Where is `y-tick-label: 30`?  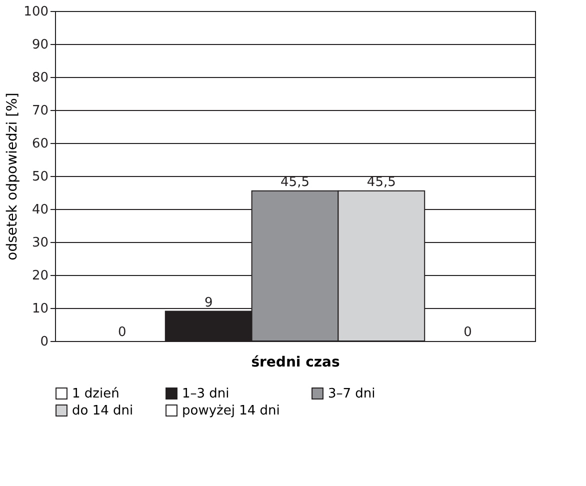 y-tick-label: 30 is located at coordinates (40, 243).